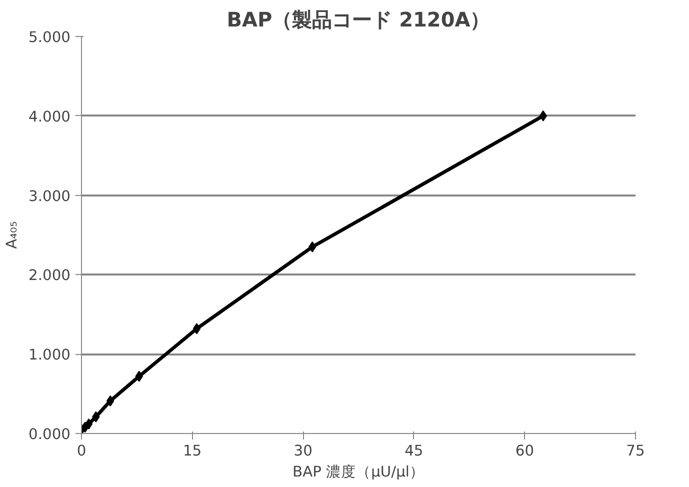  I want to click on y-axis-title: A₄₀₅, so click(12, 235).